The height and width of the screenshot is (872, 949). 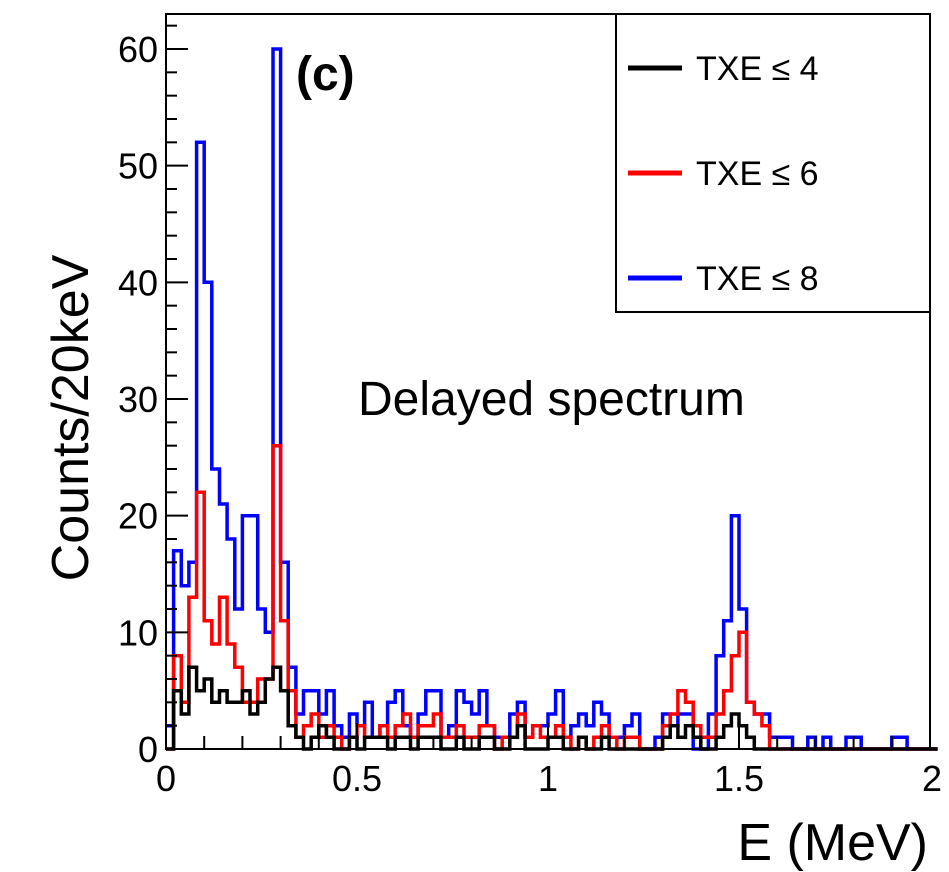 I want to click on annotation-text: Delayed spectrum, so click(x=551, y=399).